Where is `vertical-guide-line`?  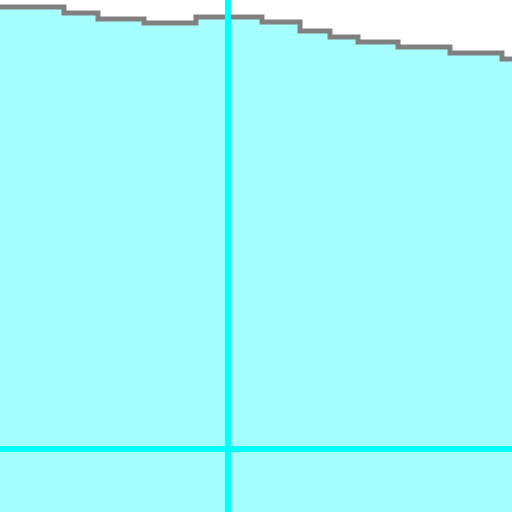 vertical-guide-line is located at coordinates (228, 256).